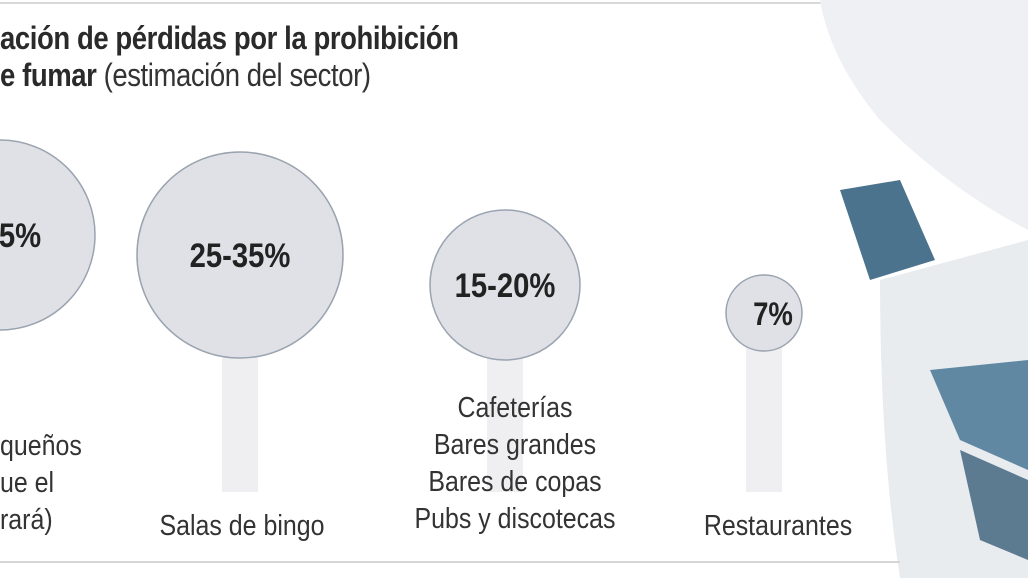 The image size is (1028, 578). Describe the element at coordinates (41, 446) in the screenshot. I see `category-label-line: queños` at that location.